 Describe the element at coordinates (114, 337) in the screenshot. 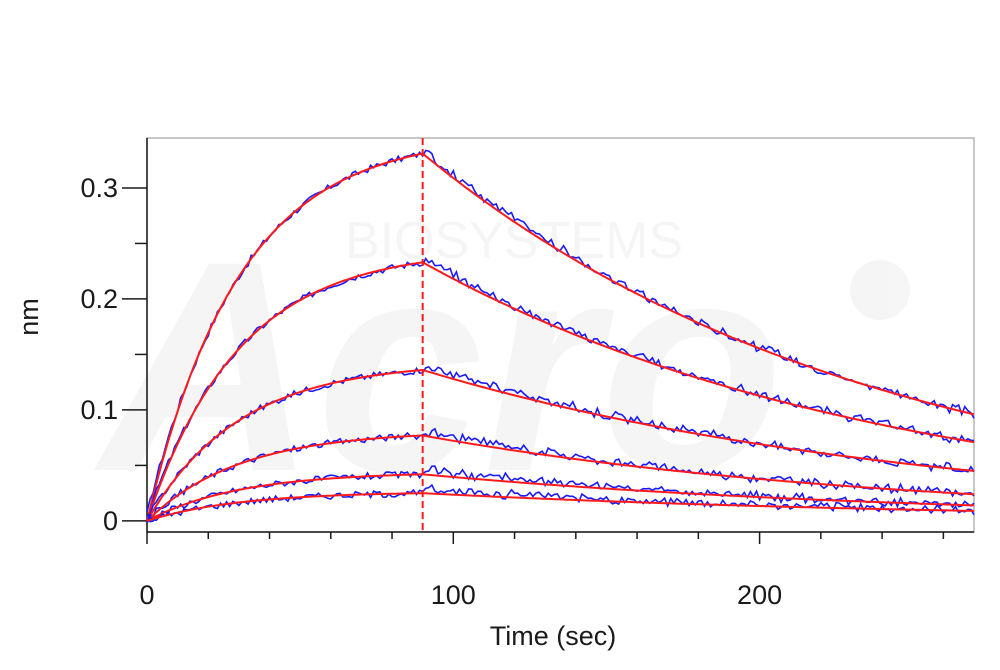

I see `y-axis: 0 0.1 0.2 0.3` at that location.